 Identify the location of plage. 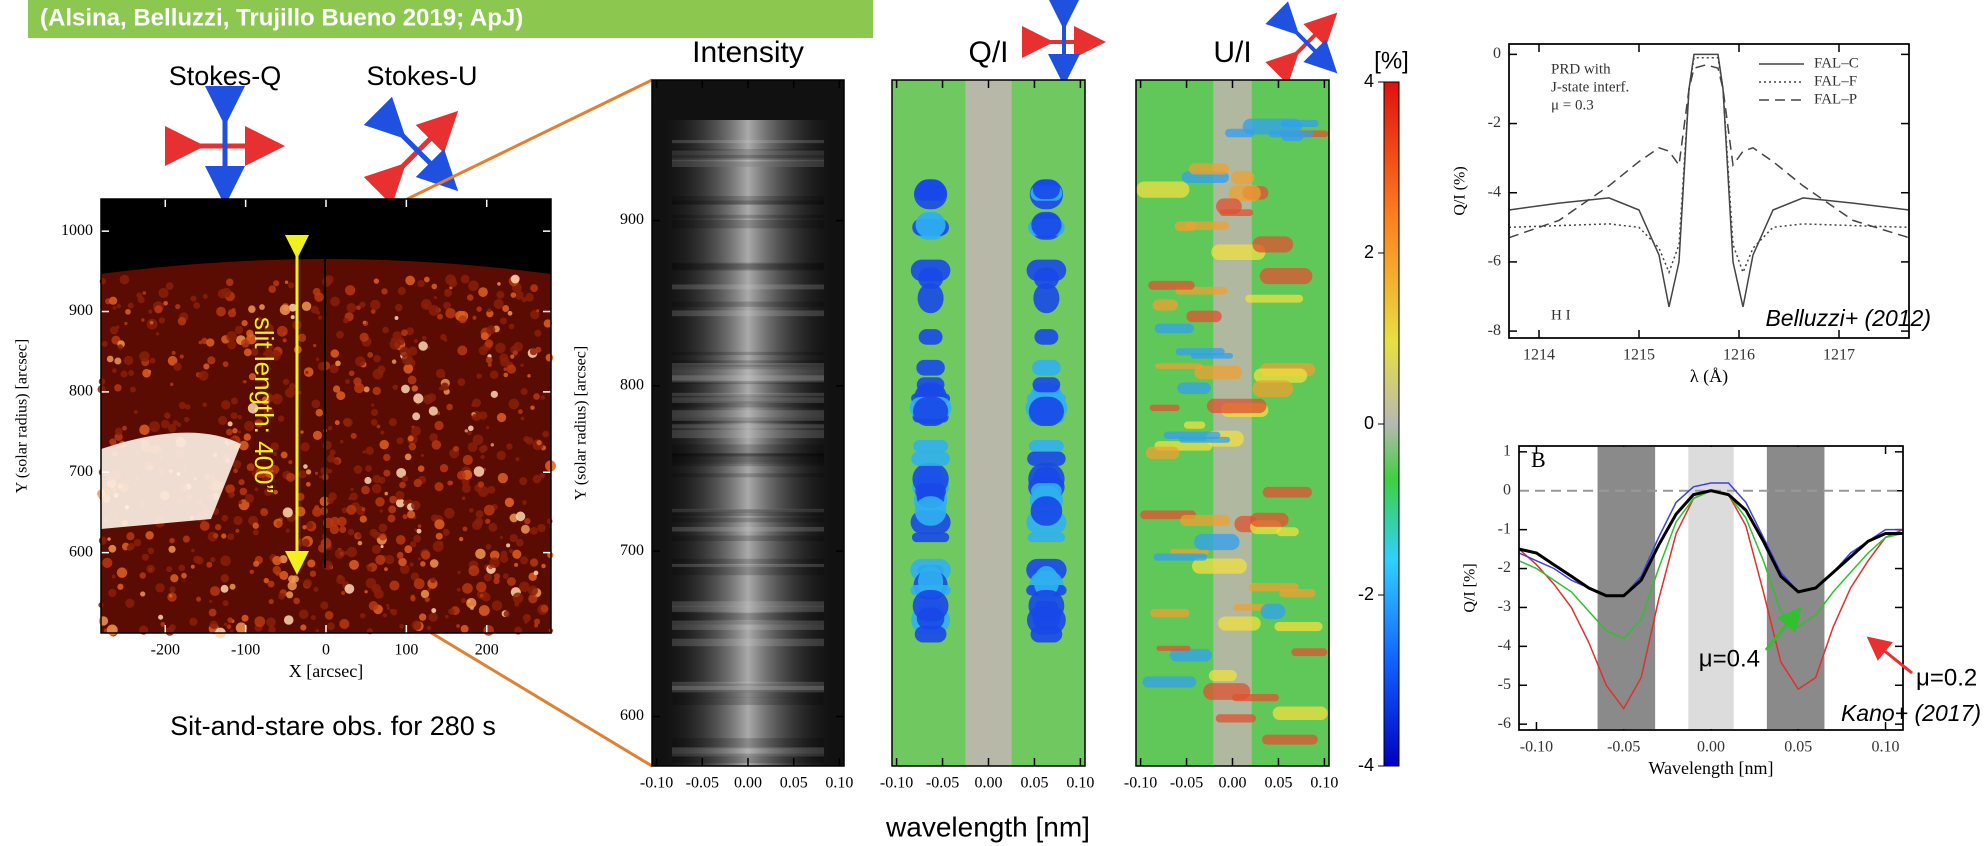
(171, 480).